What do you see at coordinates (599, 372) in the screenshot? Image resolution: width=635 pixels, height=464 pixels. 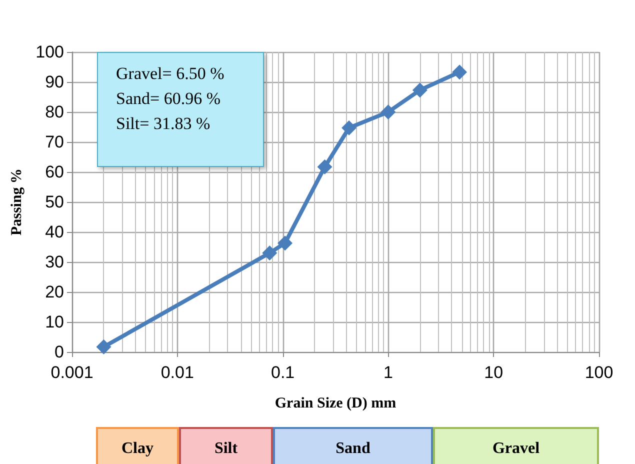 I see `x-tick-label: 100` at bounding box center [599, 372].